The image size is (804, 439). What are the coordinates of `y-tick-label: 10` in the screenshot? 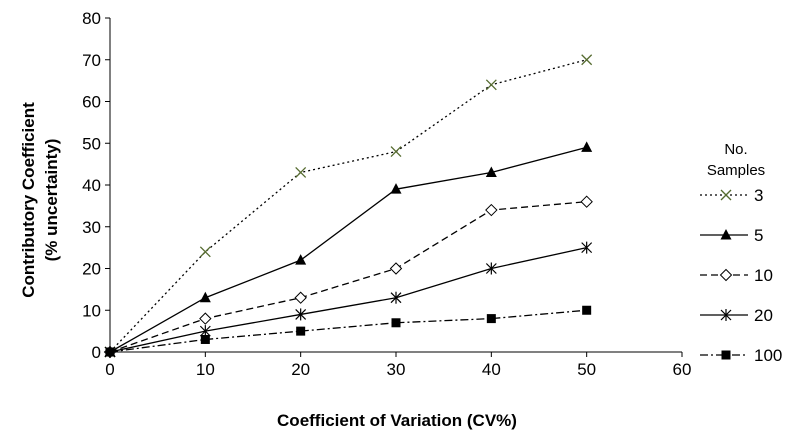 It's located at (91, 310).